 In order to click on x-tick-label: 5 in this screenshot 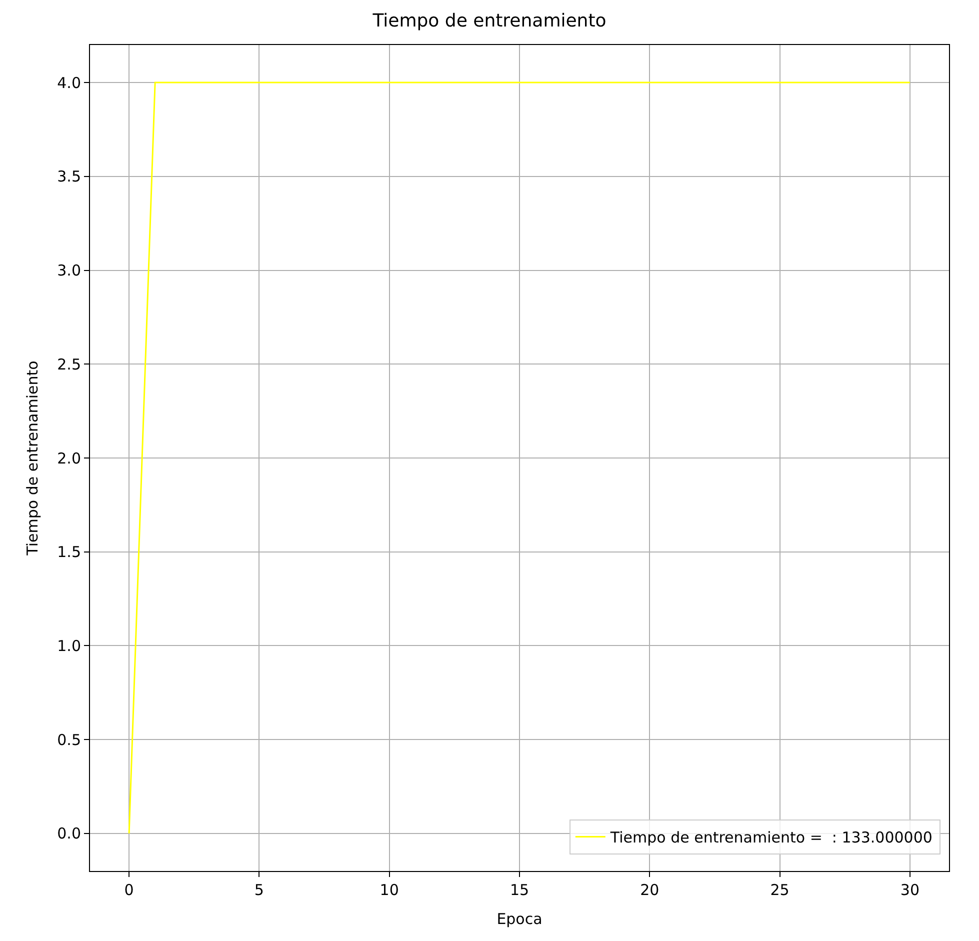, I will do `click(259, 890)`.